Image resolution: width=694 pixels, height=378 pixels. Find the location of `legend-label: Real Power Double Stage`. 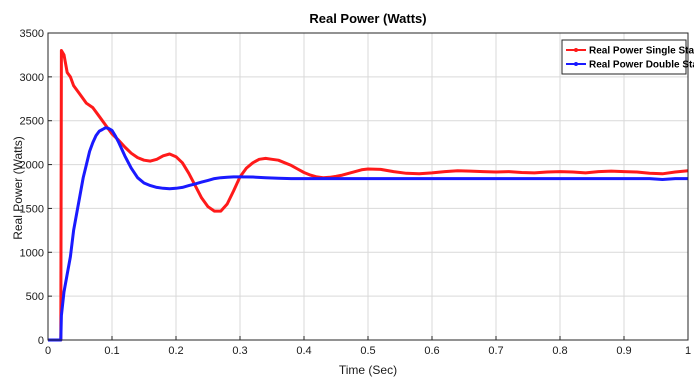

legend-label: Real Power Double Stage is located at coordinates (641, 65).